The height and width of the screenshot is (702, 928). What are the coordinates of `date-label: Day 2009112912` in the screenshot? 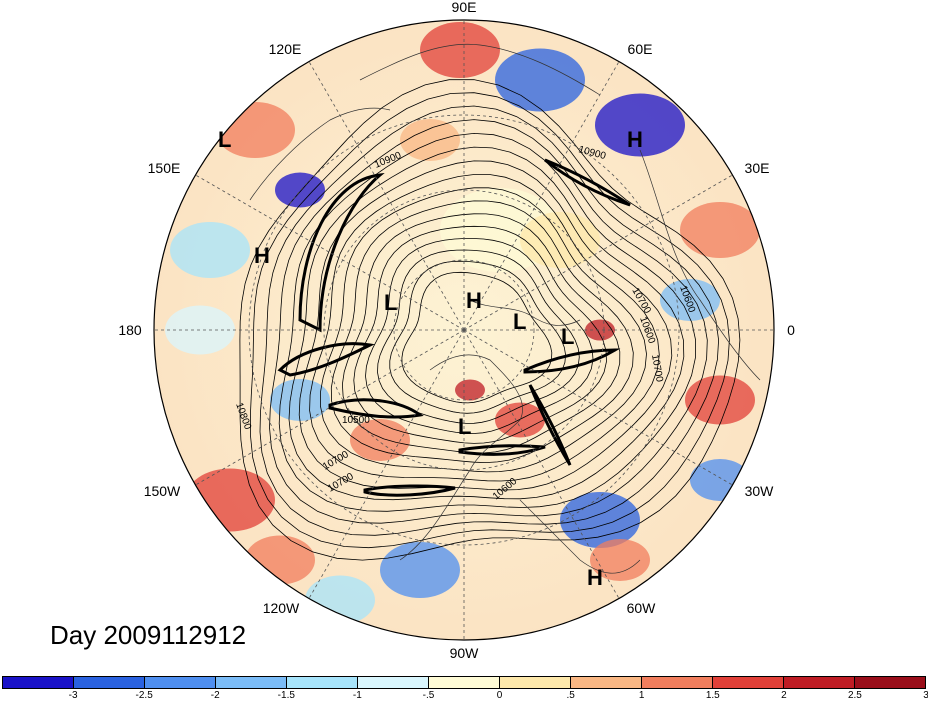 It's located at (148, 635).